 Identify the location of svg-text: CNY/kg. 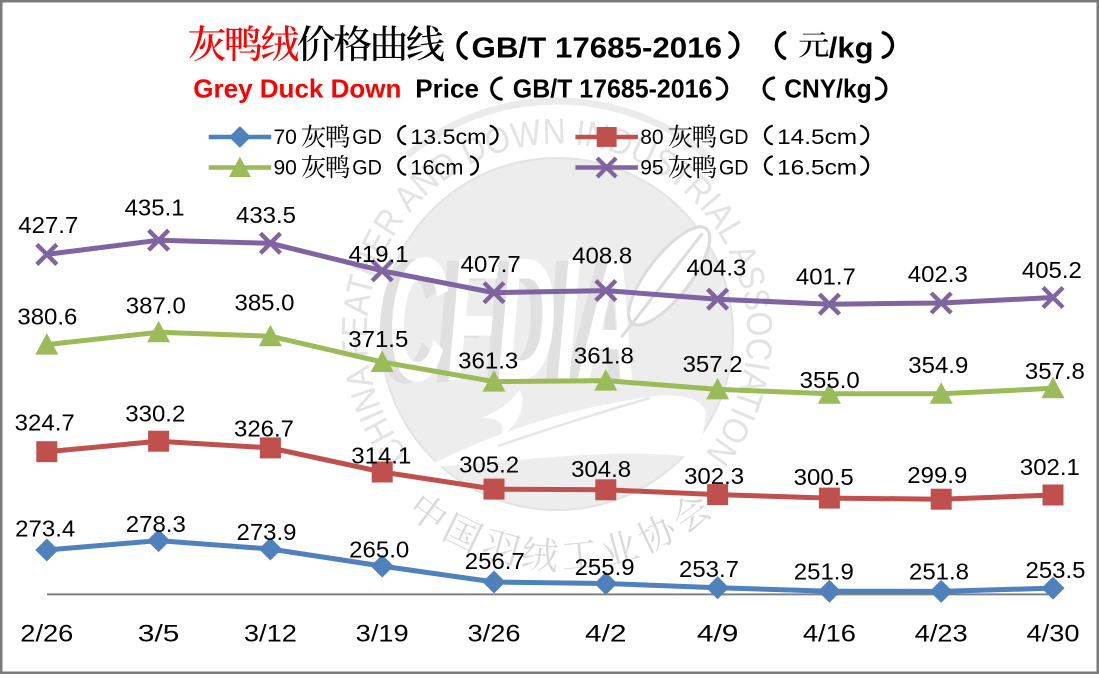
(828, 89).